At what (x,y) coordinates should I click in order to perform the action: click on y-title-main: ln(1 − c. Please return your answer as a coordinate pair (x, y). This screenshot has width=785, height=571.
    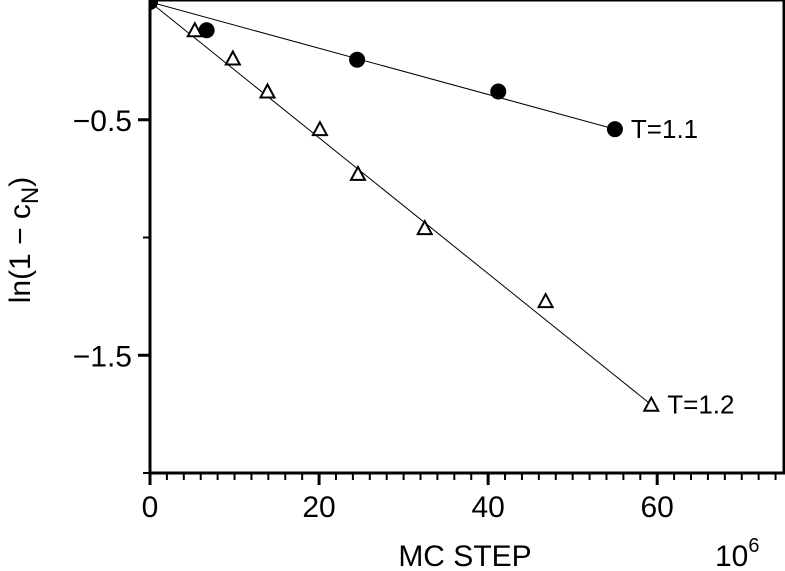
    Looking at the image, I should click on (20, 253).